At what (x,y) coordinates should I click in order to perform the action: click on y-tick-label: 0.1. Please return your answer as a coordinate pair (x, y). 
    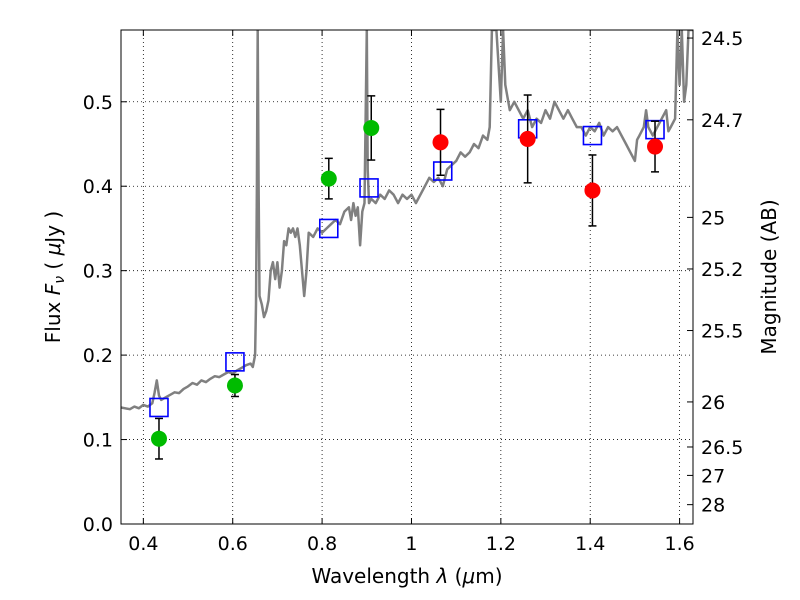
    Looking at the image, I should click on (98, 441).